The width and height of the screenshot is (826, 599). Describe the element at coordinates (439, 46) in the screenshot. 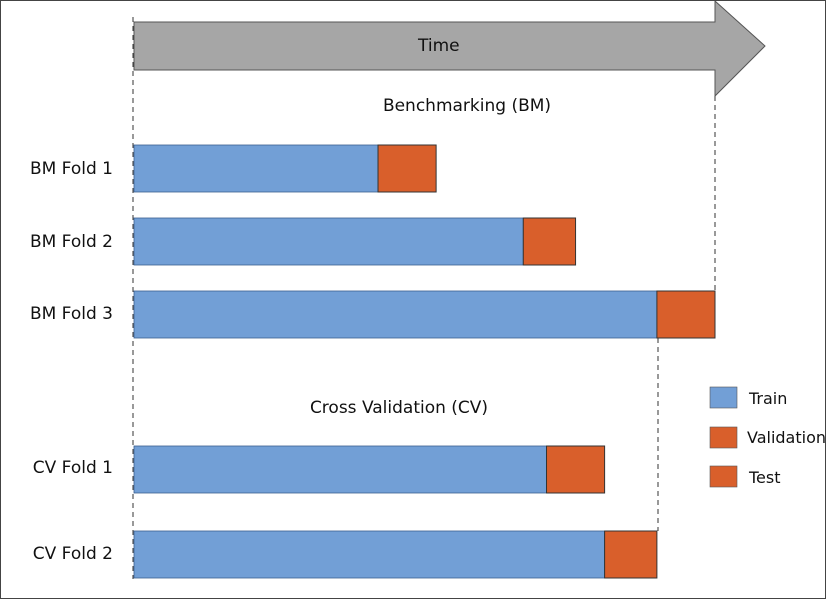

I see `time-arrow-label: Time` at that location.